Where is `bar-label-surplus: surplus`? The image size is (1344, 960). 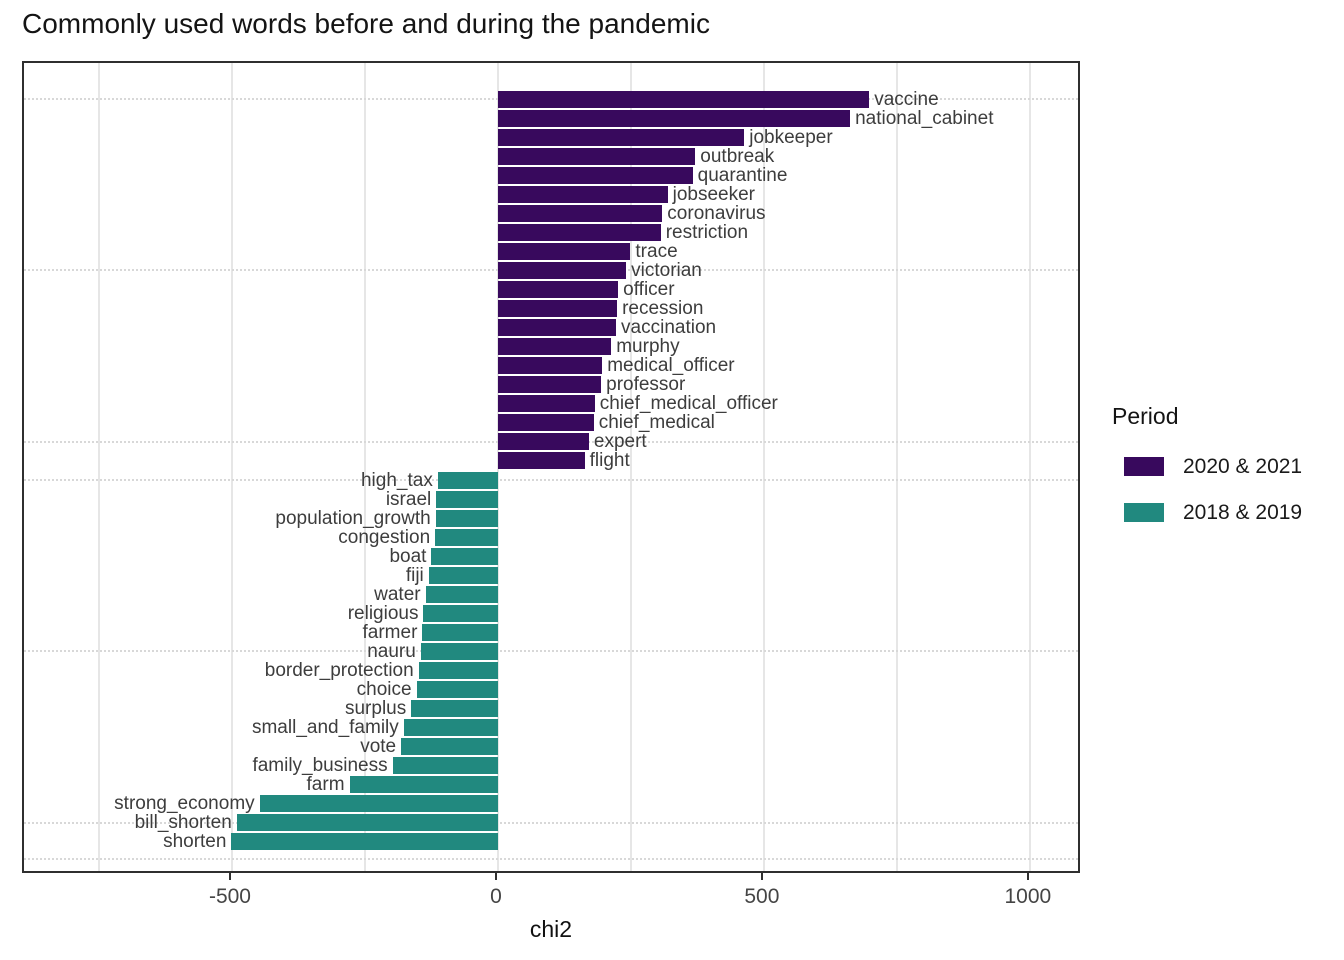
bar-label-surplus: surplus is located at coordinates (375, 709).